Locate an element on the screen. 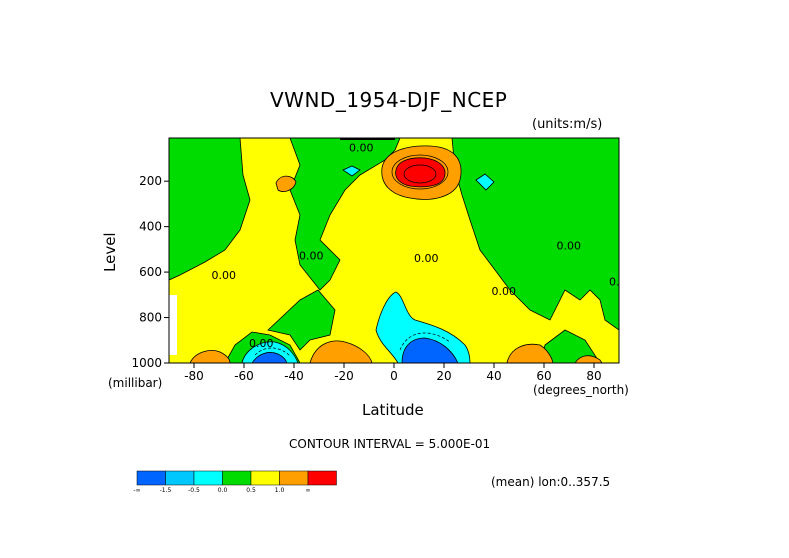 The width and height of the screenshot is (789, 558). x-tick-label: -20 is located at coordinates (344, 376).